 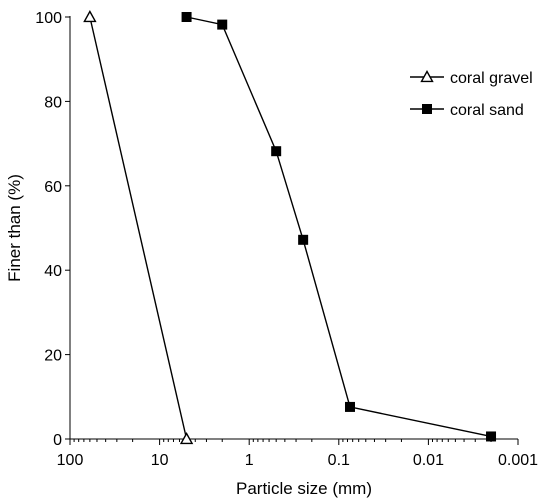 What do you see at coordinates (339, 460) in the screenshot?
I see `x-tick-label: 0.1` at bounding box center [339, 460].